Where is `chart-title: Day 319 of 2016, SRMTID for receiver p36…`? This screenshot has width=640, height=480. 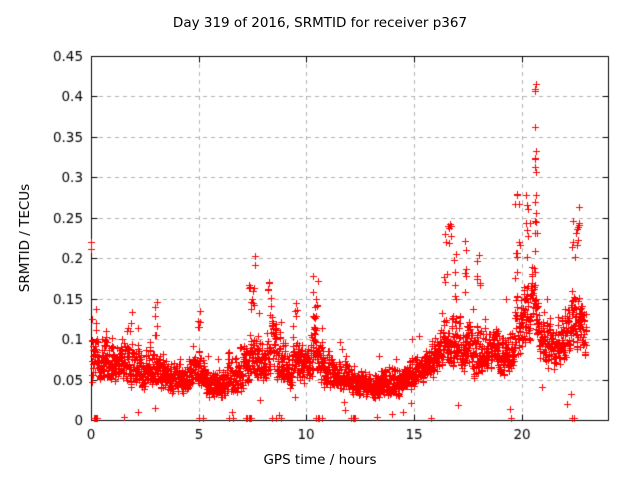
chart-title: Day 319 of 2016, SRMTID for receiver p36… is located at coordinates (320, 23).